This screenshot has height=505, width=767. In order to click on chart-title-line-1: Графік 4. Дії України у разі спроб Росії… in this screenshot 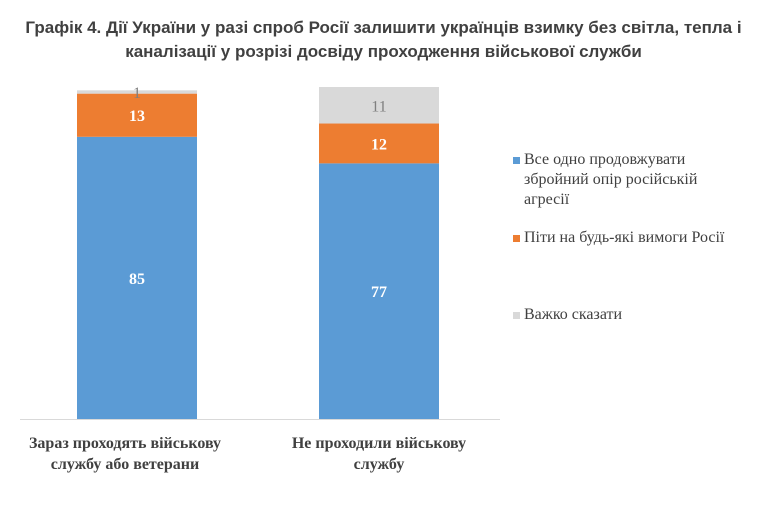, I will do `click(383, 27)`.